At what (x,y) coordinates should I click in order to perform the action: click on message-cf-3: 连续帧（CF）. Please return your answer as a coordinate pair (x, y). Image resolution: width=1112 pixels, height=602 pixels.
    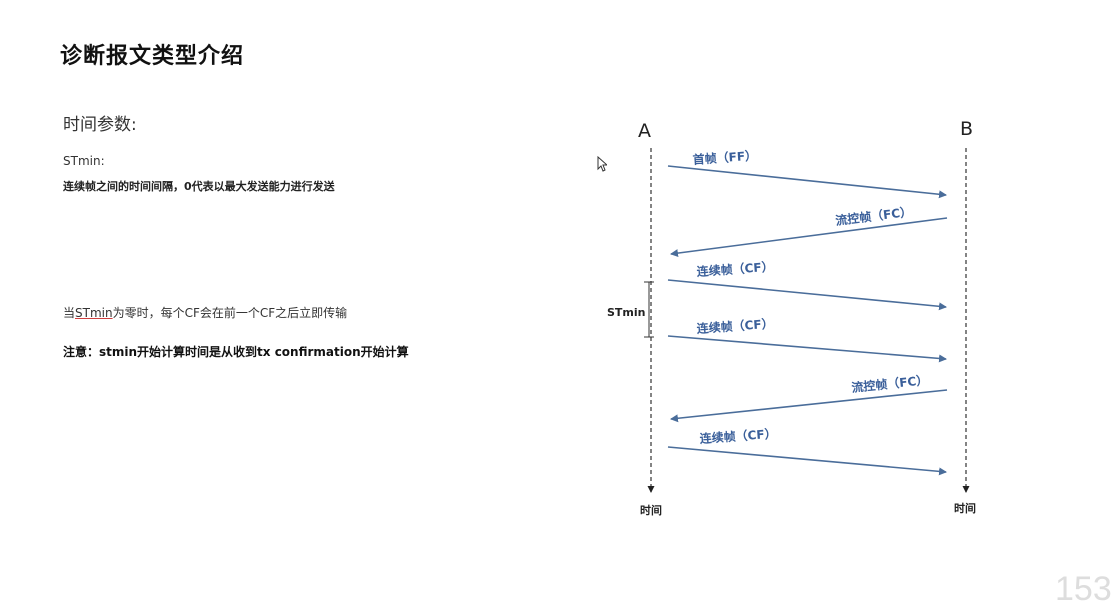
    Looking at the image, I should click on (807, 451).